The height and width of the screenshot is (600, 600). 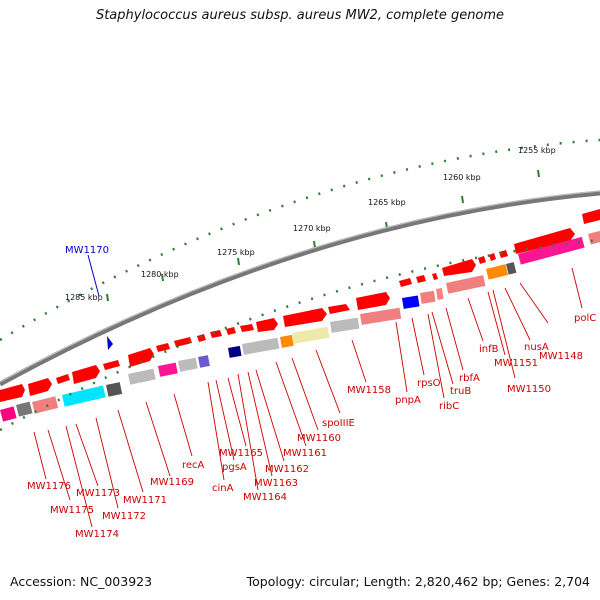 I want to click on gene-label: MW1158, so click(x=369, y=390).